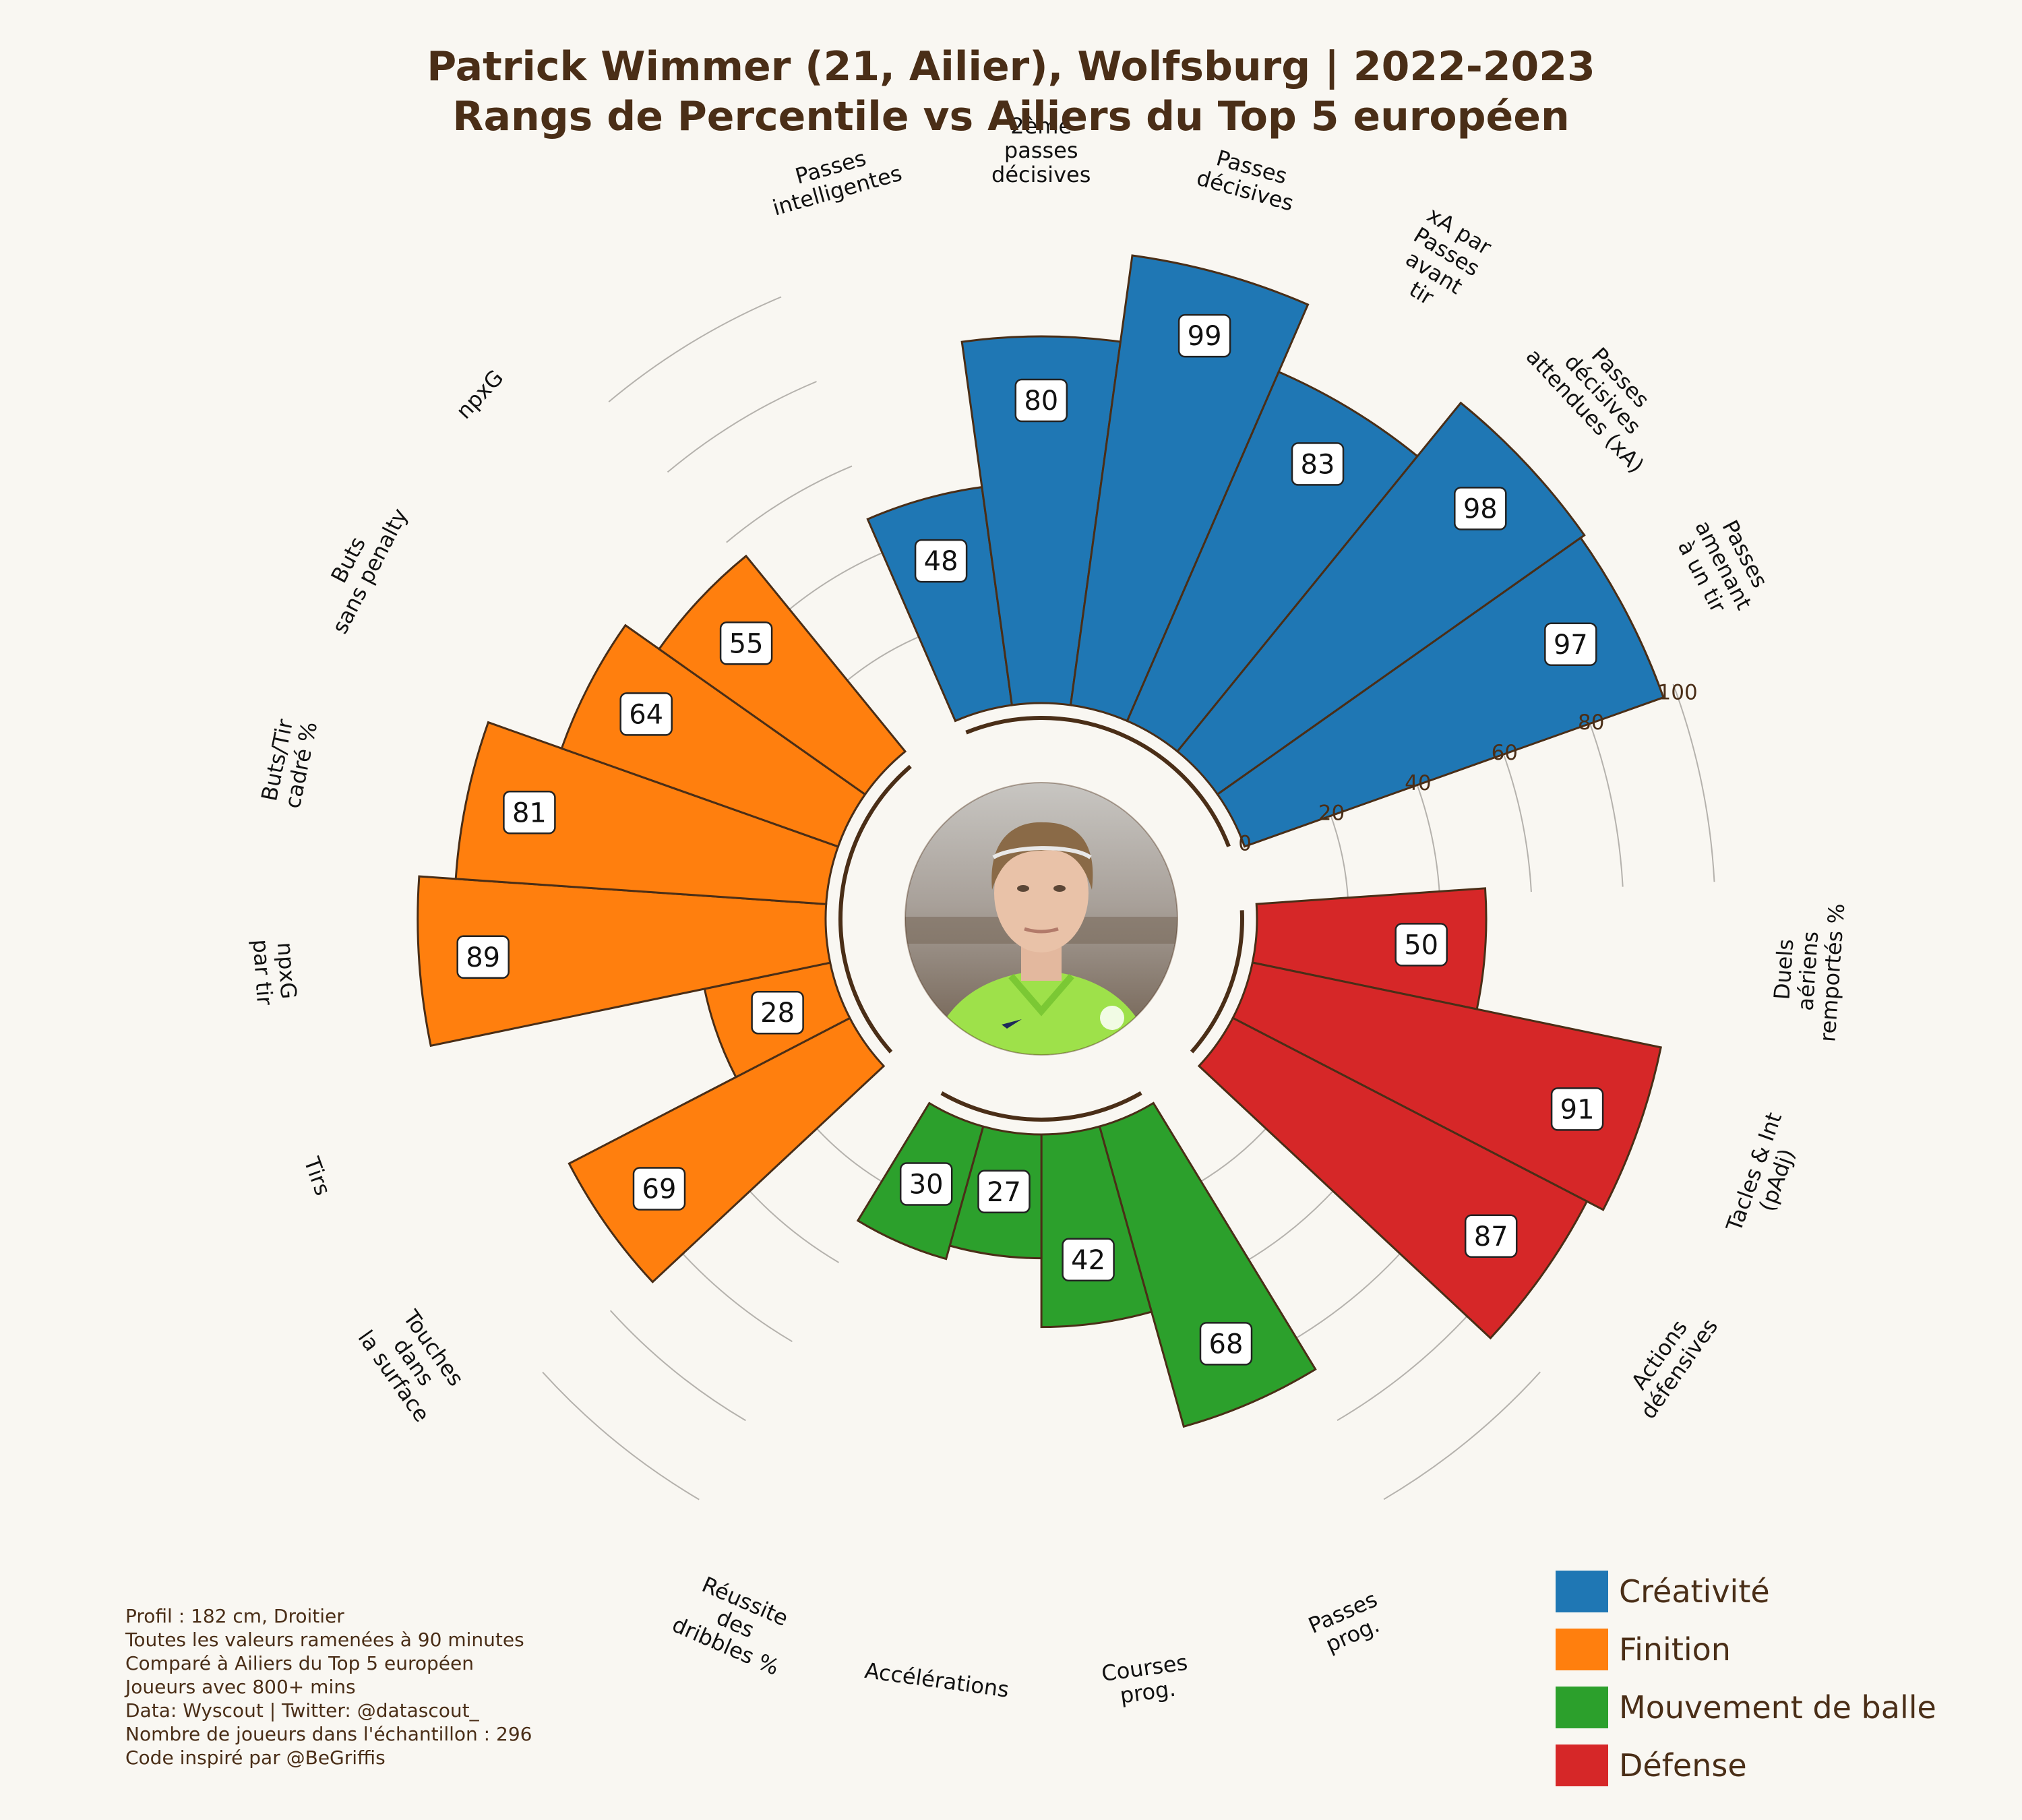 Image resolution: width=2022 pixels, height=1820 pixels. I want to click on player-portrait, so click(1041, 919).